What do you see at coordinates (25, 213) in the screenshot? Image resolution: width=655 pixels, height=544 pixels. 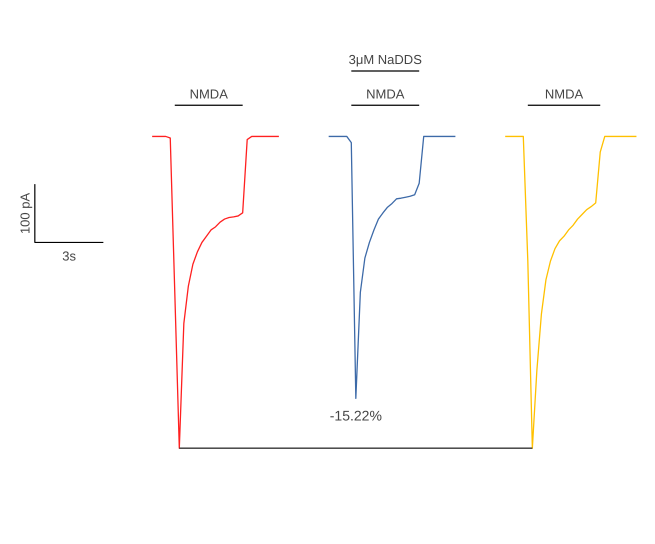 I see `text: 100 pA` at bounding box center [25, 213].